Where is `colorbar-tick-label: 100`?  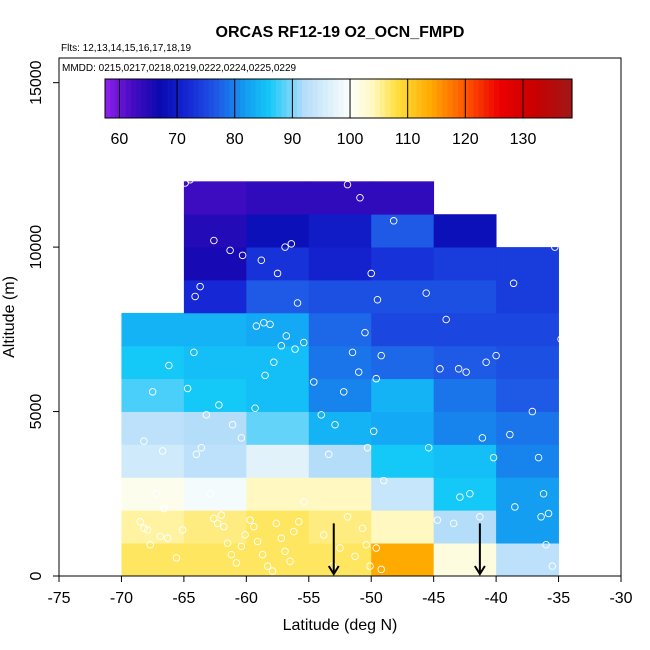
colorbar-tick-label: 100 is located at coordinates (350, 139).